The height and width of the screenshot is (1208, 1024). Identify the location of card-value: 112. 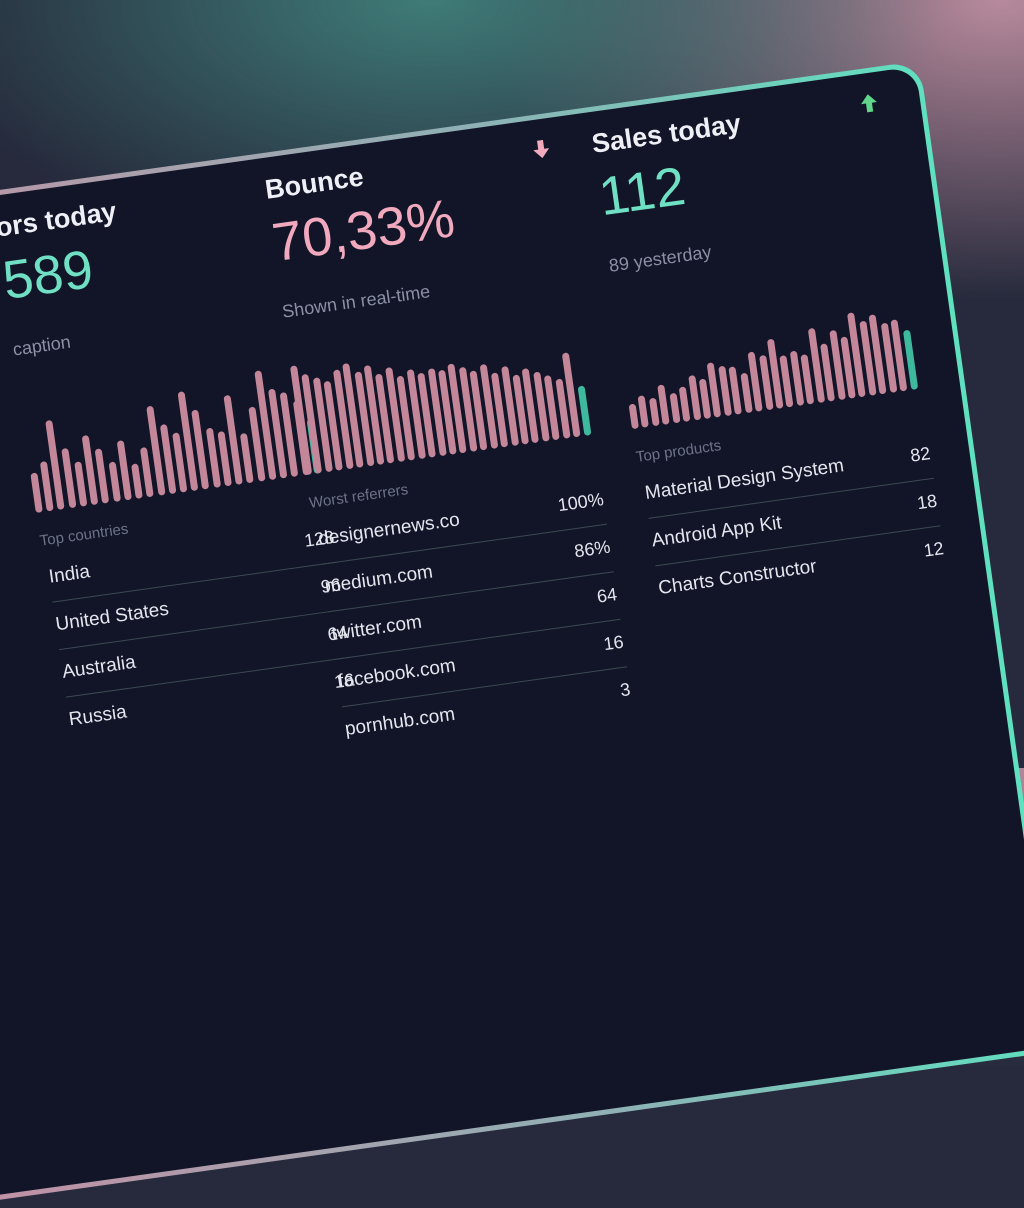
(642, 191).